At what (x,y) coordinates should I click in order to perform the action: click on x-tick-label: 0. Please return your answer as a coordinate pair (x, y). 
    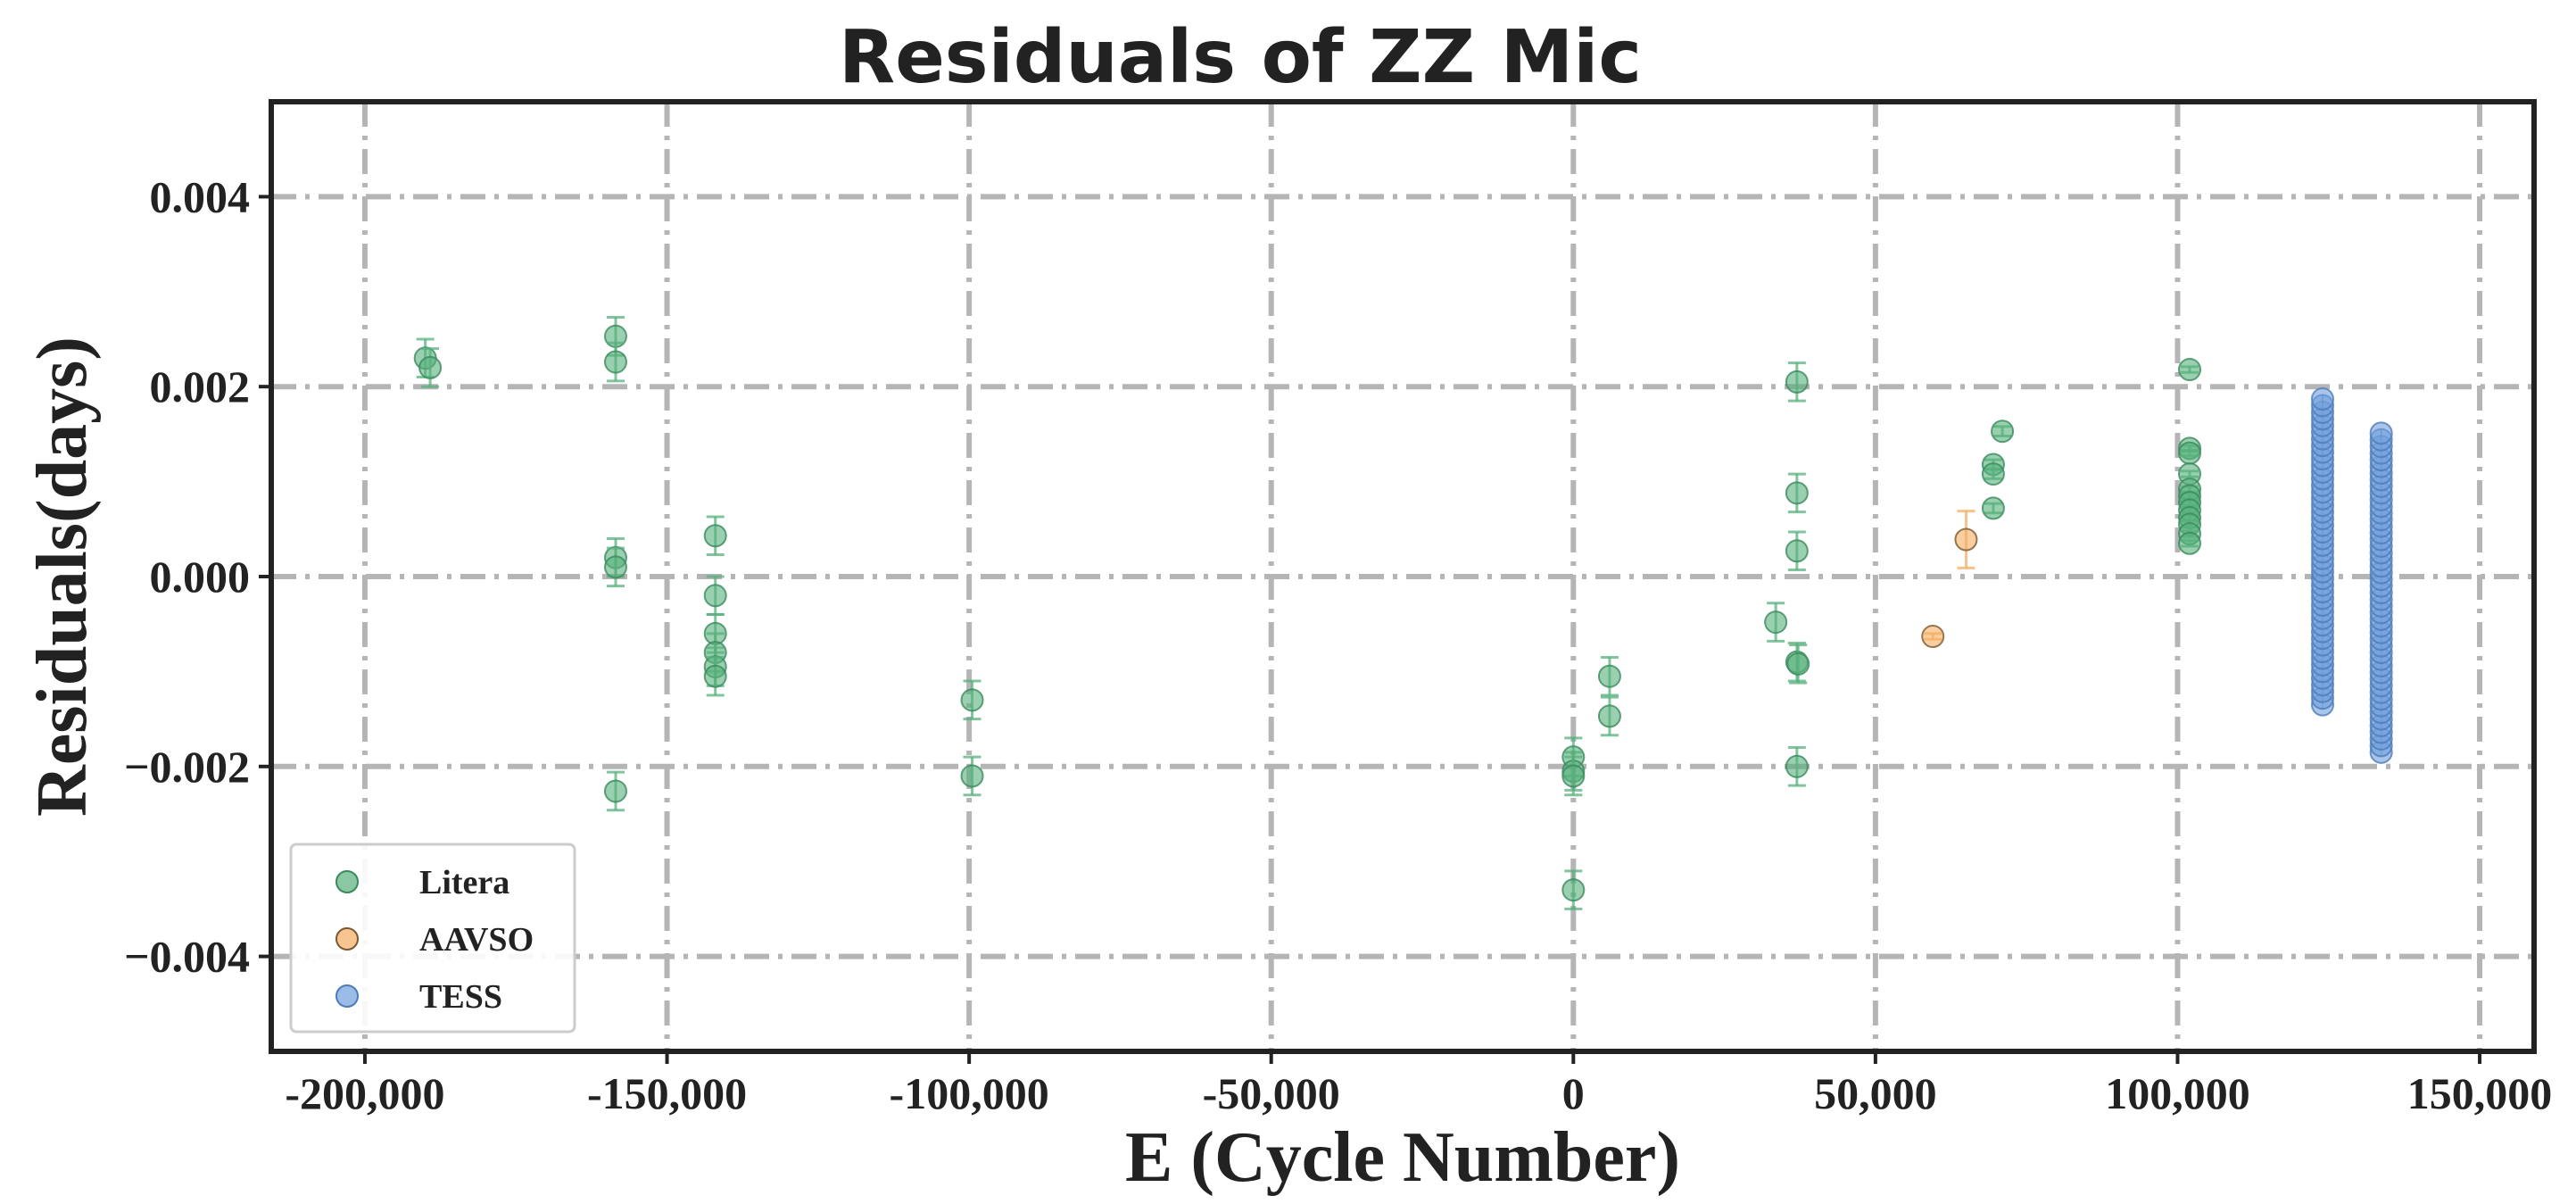
    Looking at the image, I should click on (1574, 1093).